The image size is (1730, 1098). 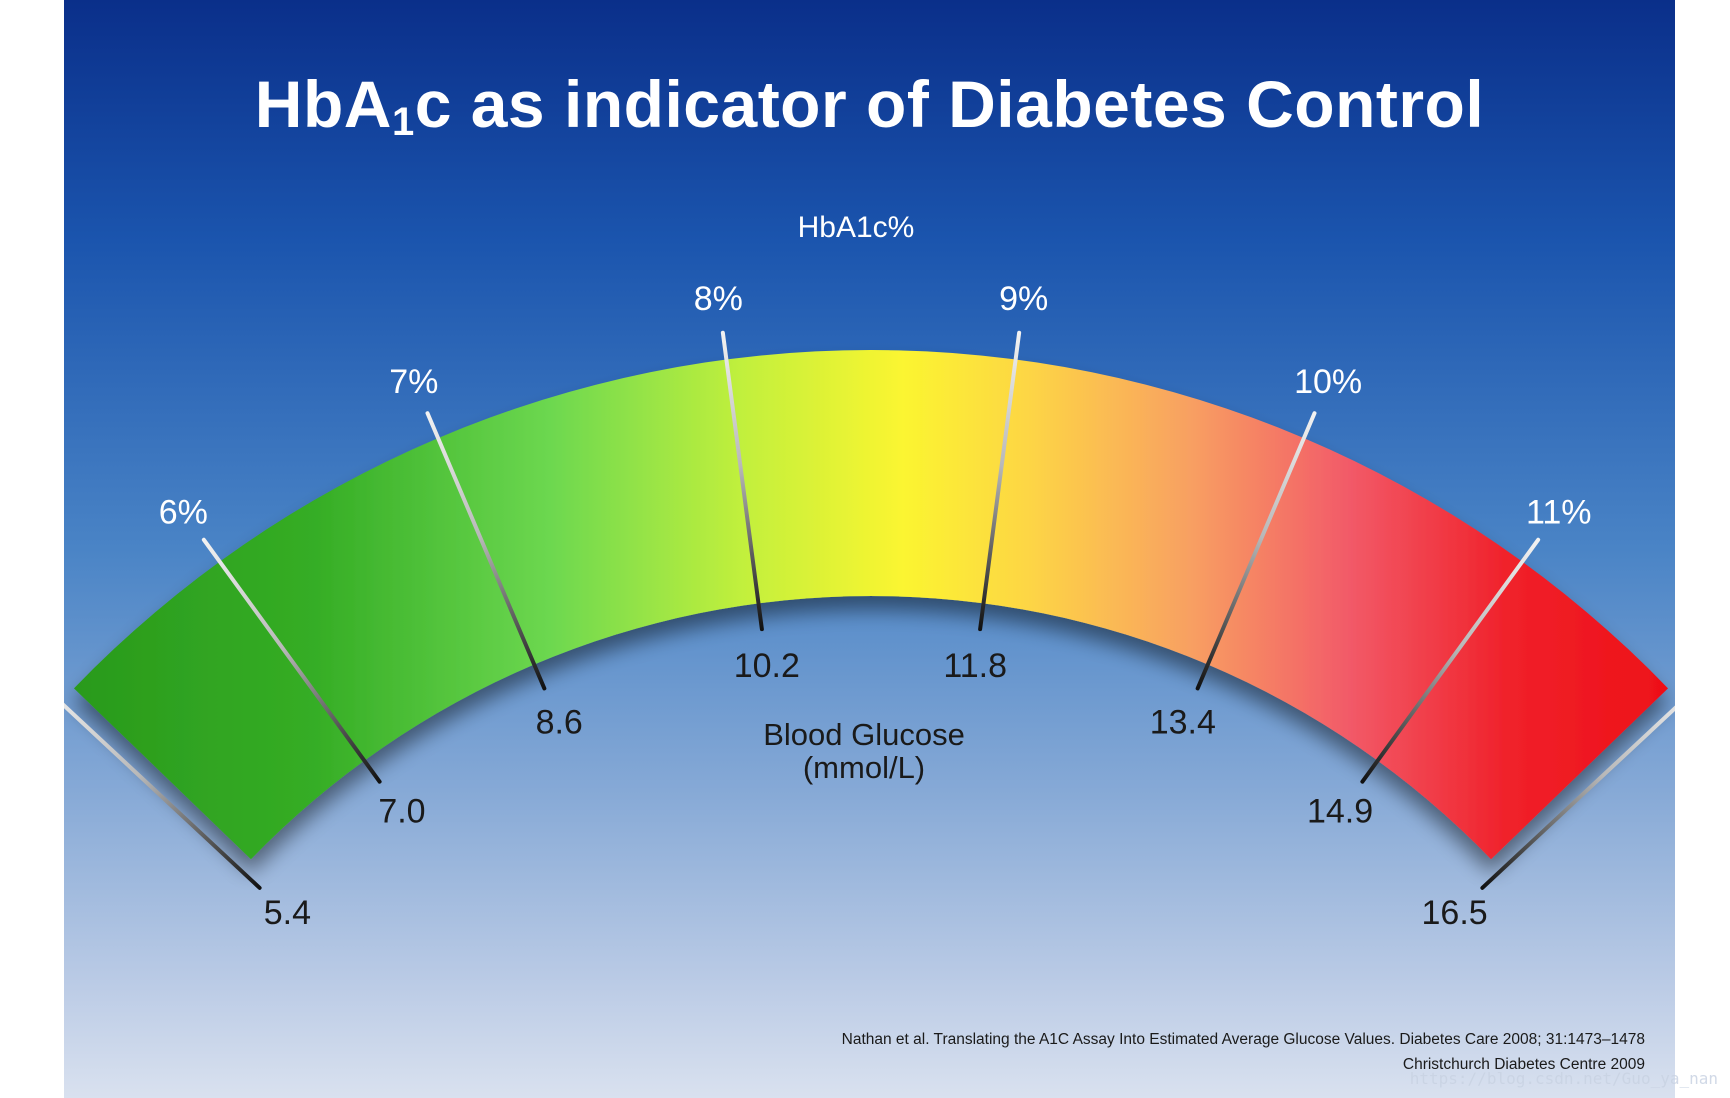 I want to click on slide-title: HbA1c as indicator of Diabetes Control, so click(x=869, y=105).